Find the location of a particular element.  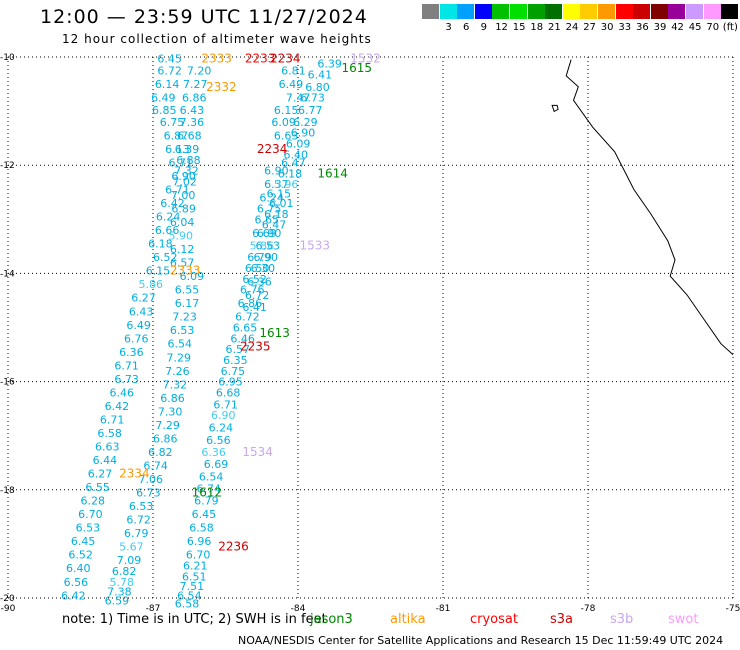

wave-height-value: 6.36 is located at coordinates (259, 282).